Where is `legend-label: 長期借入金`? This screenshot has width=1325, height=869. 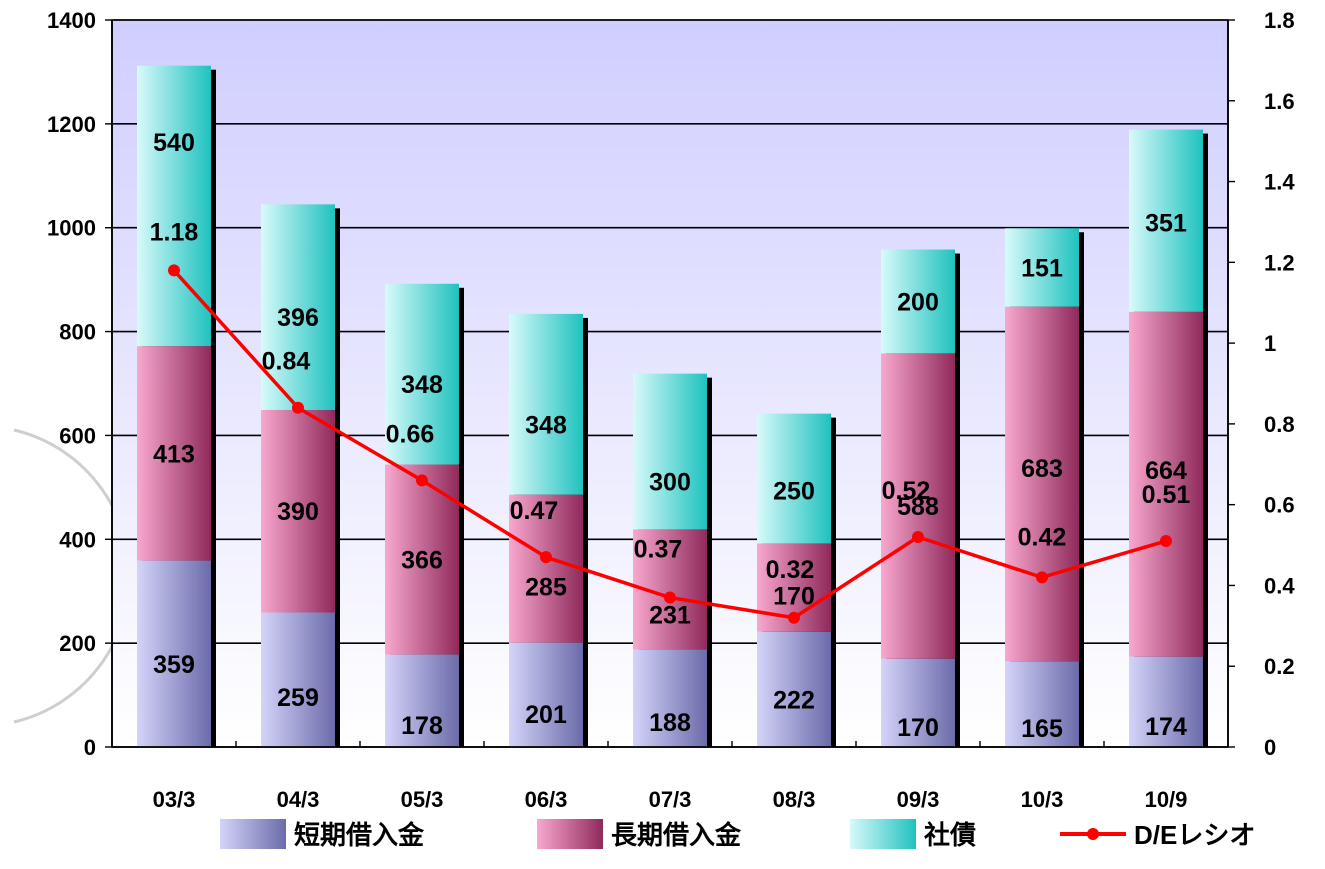 legend-label: 長期借入金 is located at coordinates (676, 835).